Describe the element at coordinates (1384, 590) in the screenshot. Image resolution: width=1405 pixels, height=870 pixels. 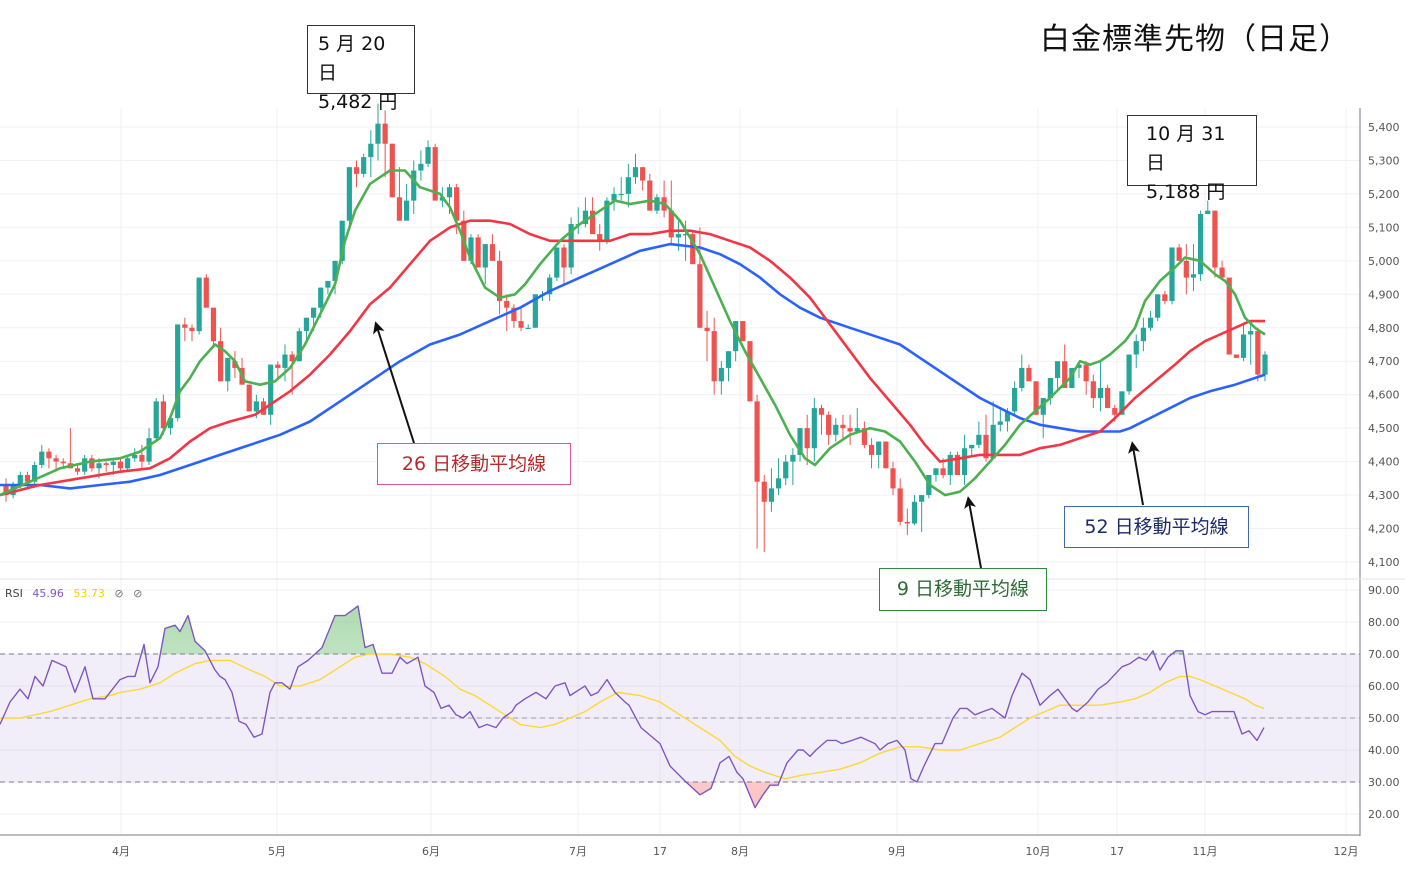
I see `rsi-tick: 90.00` at that location.